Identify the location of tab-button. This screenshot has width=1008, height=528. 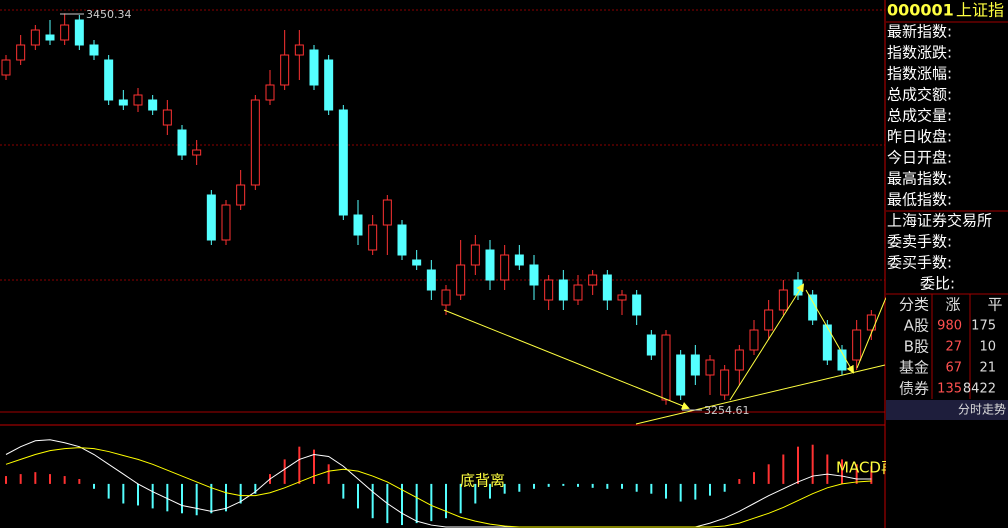
(947, 410).